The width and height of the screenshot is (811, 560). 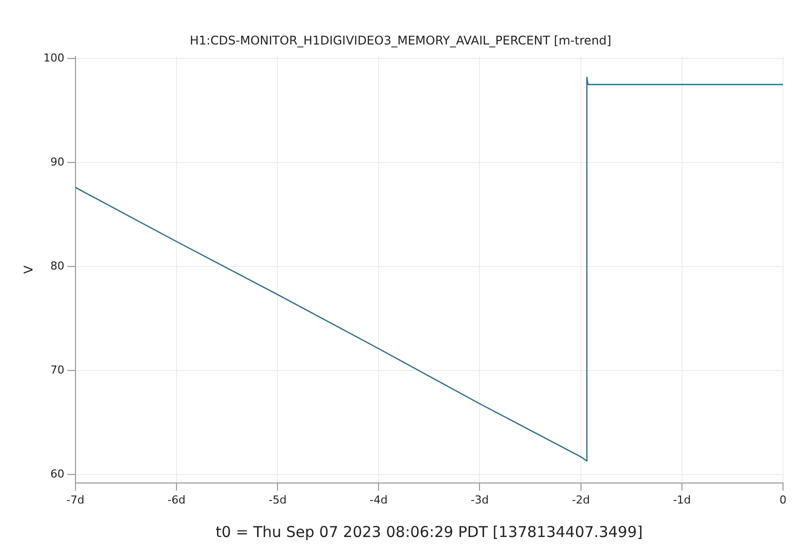 What do you see at coordinates (75, 499) in the screenshot?
I see `x-tick-label: -7d` at bounding box center [75, 499].